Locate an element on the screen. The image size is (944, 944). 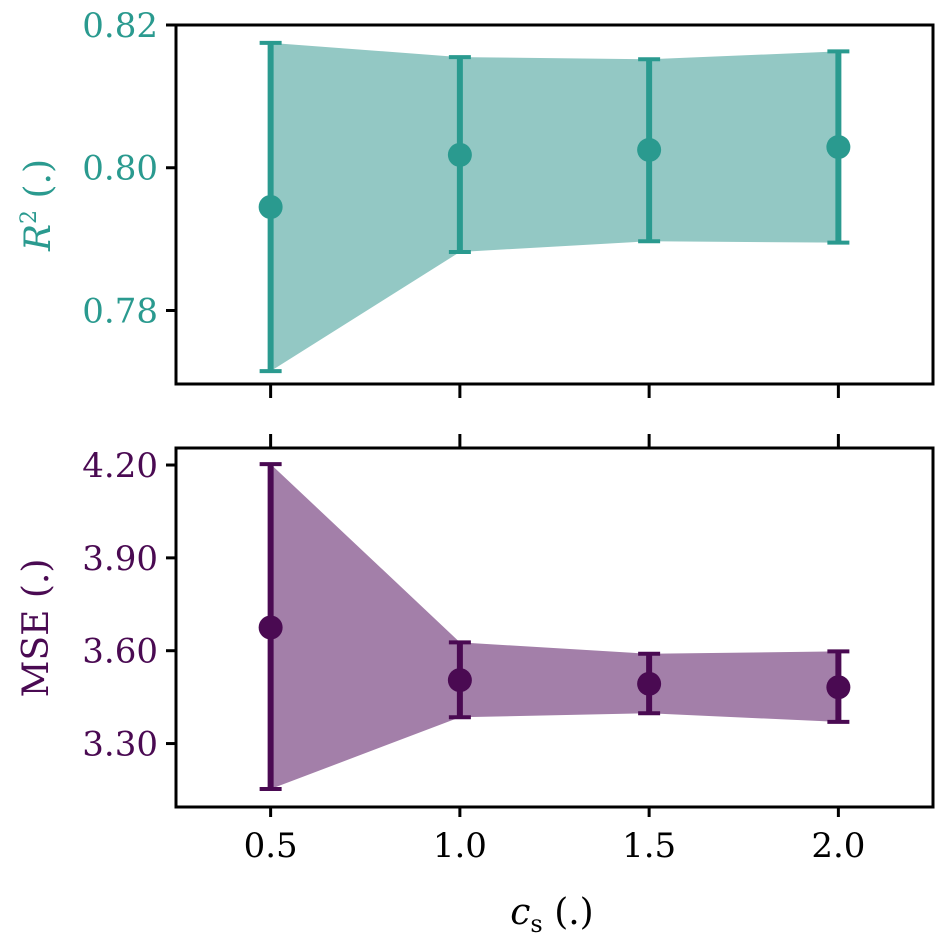
r2-x-ticks is located at coordinates (554, 391).